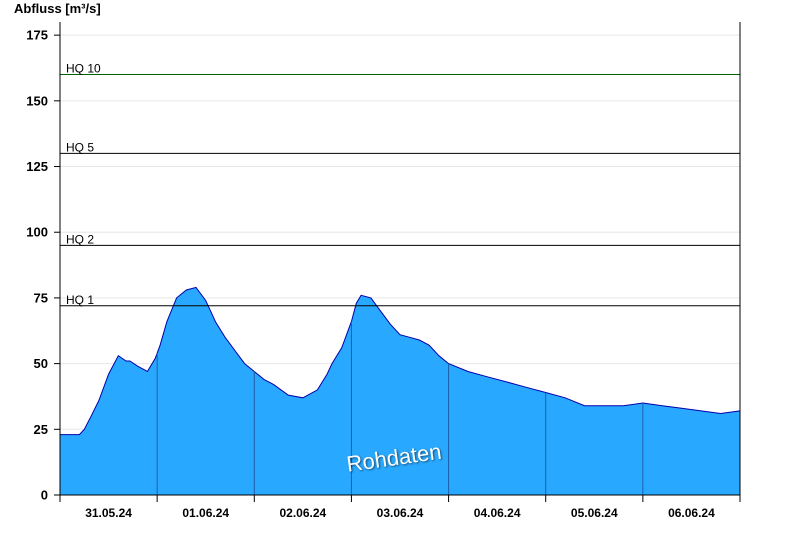 Image resolution: width=800 pixels, height=550 pixels. Describe the element at coordinates (83, 69) in the screenshot. I see `threshold-label-3: HQ 10` at that location.